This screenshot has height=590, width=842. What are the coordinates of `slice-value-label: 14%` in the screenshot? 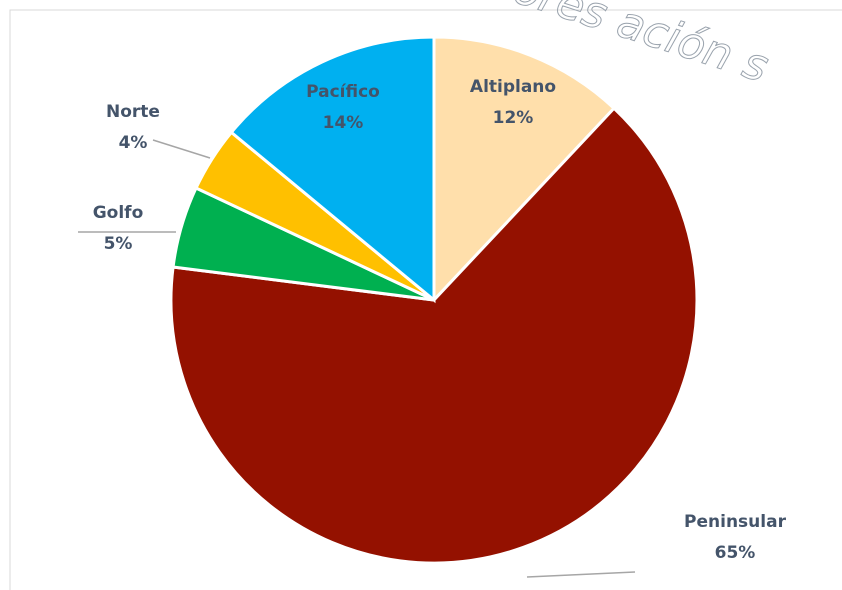 It's located at (343, 123).